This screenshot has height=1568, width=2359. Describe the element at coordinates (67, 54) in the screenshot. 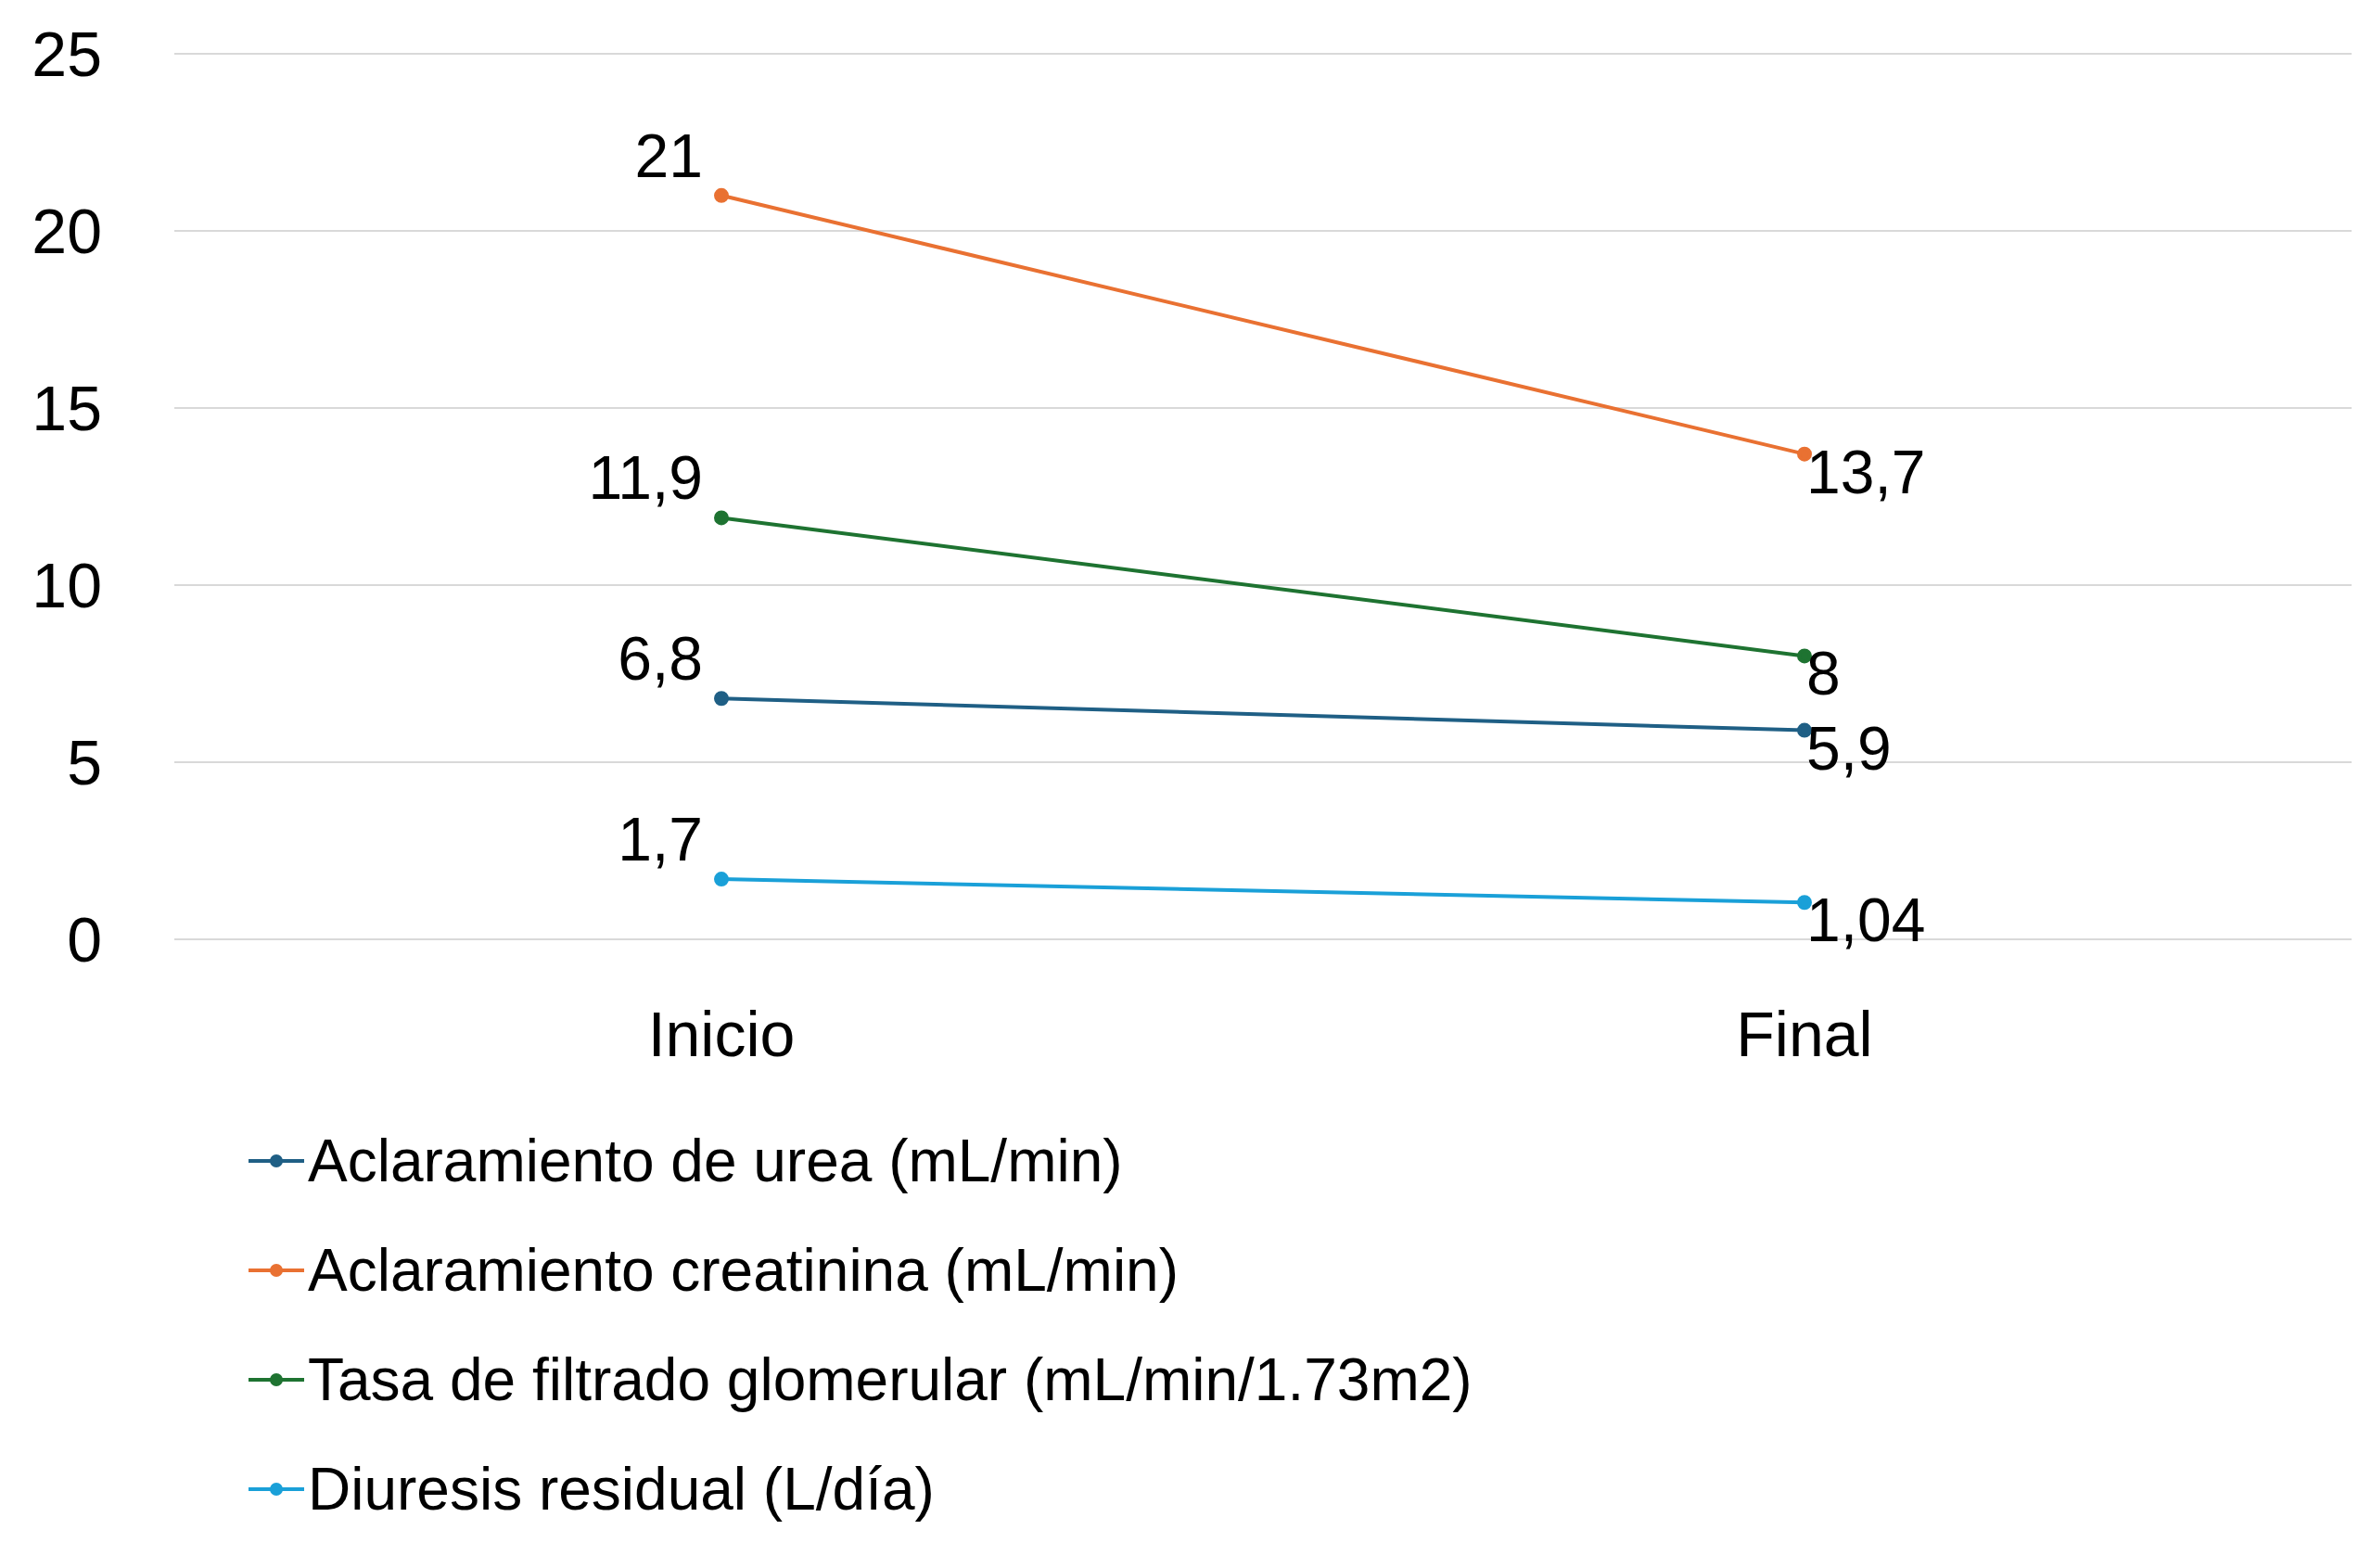

I see `y-tick-label: 25` at that location.